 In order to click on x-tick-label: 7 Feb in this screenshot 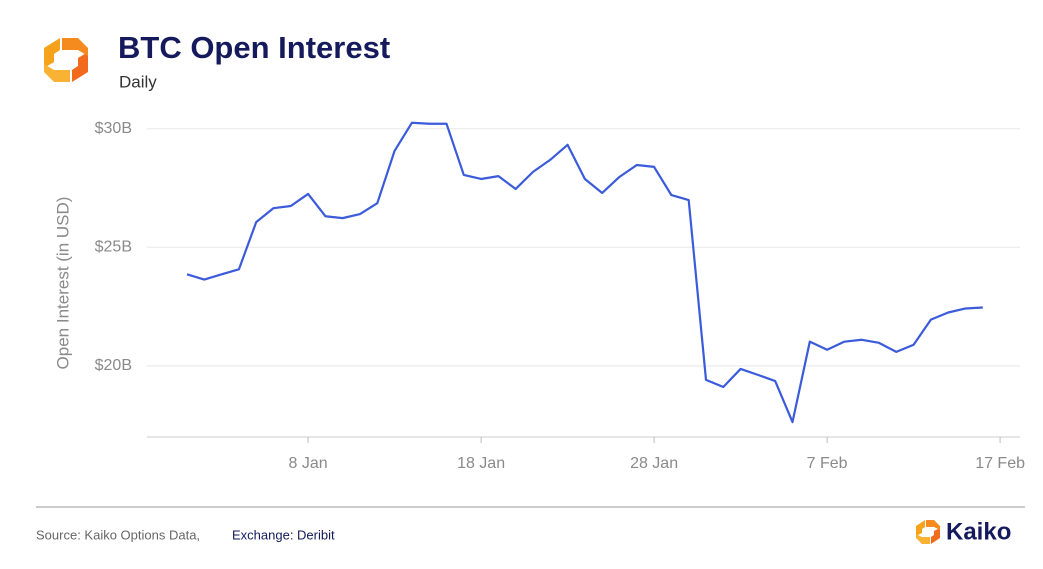, I will do `click(827, 463)`.